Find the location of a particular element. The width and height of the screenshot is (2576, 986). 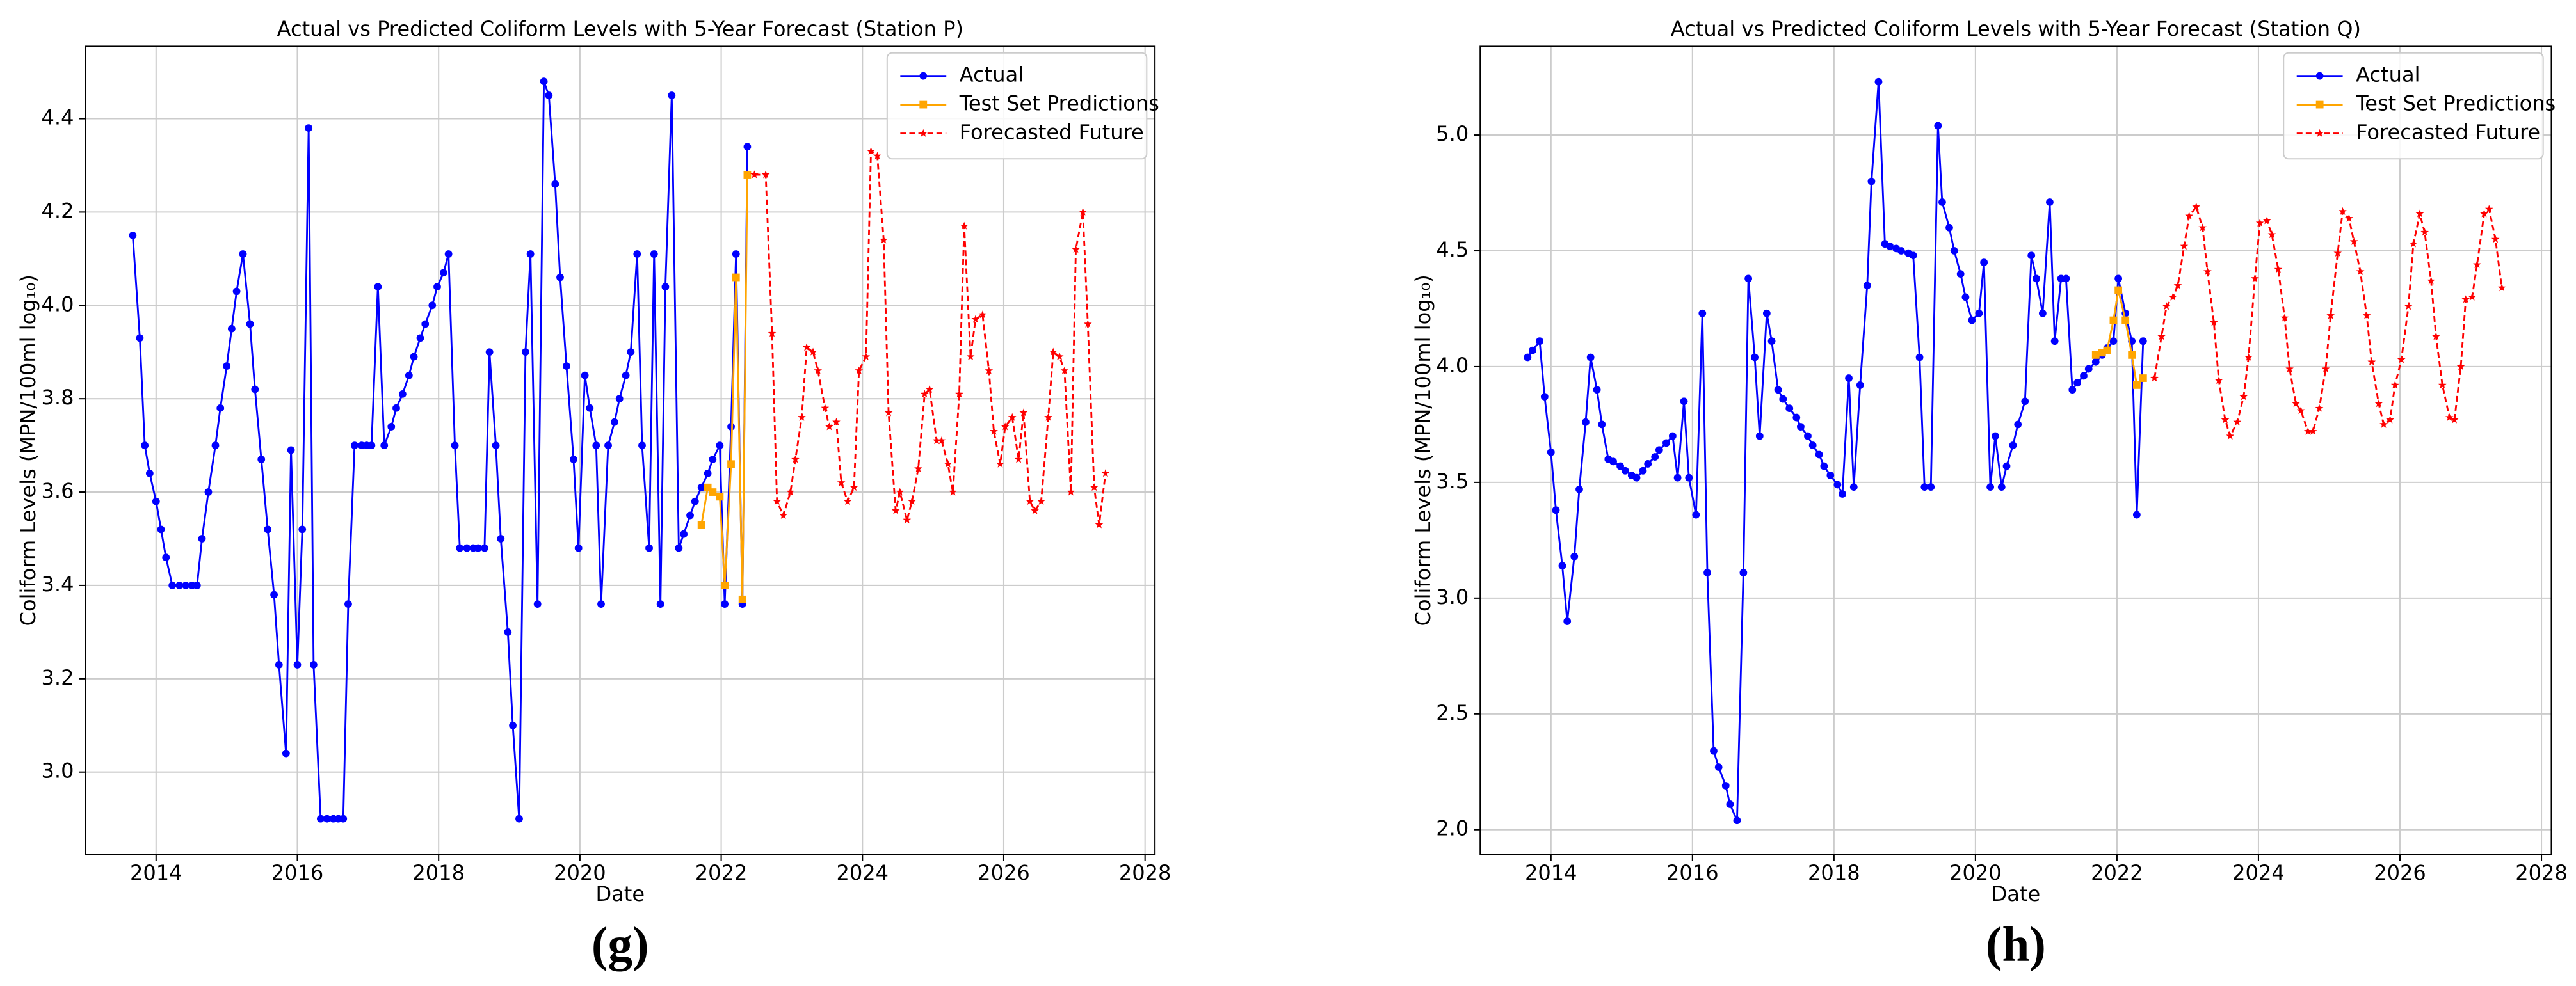

legend-label: Forecasted Future is located at coordinates (1052, 132).